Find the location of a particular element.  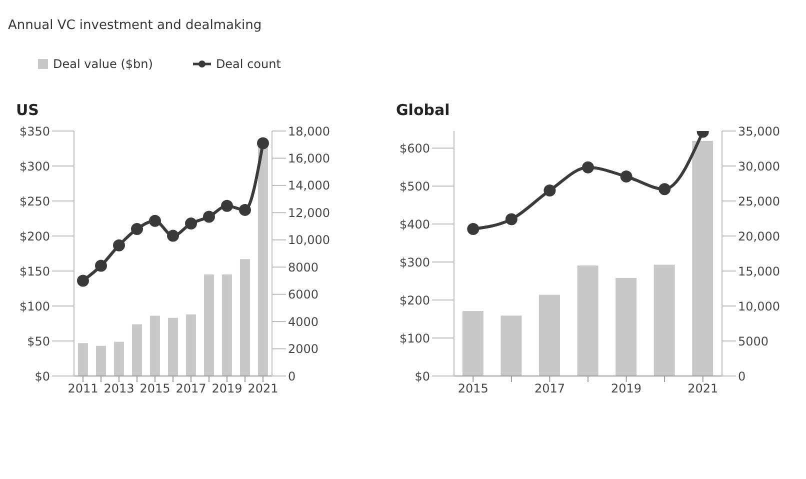

y2-tick-label: 25,000 is located at coordinates (759, 201).